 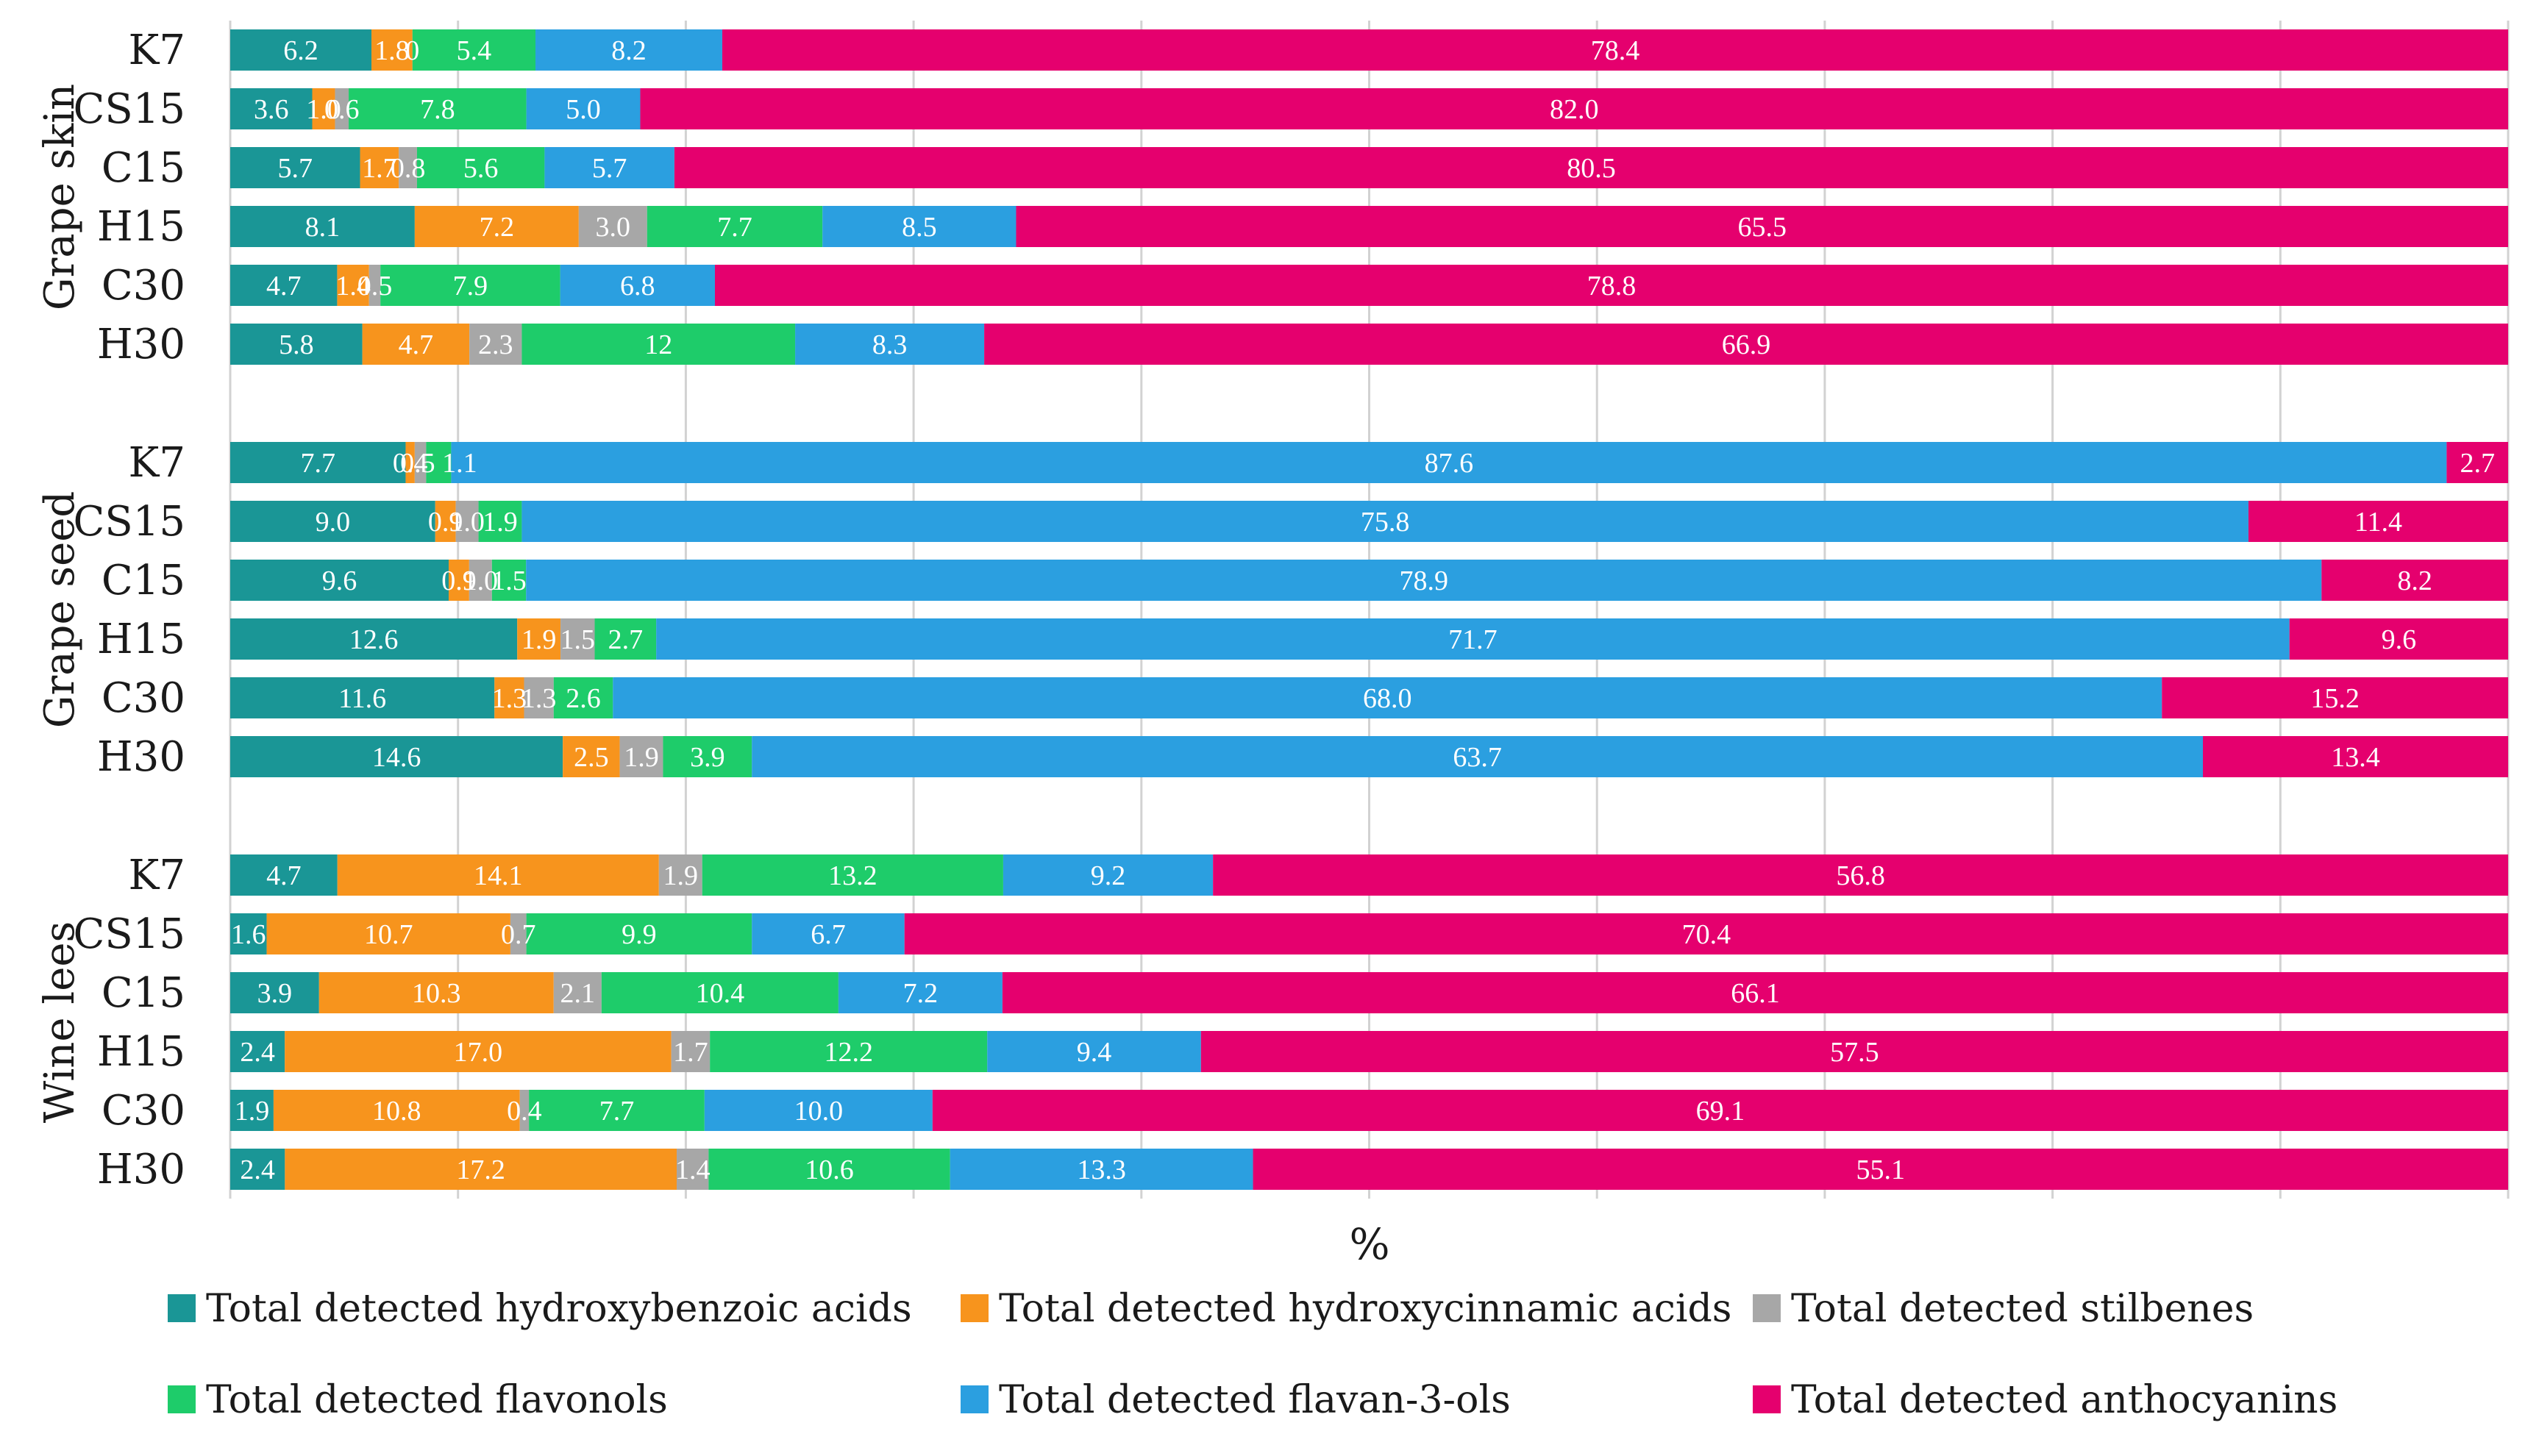 I want to click on data-label: 8.1, so click(x=323, y=227).